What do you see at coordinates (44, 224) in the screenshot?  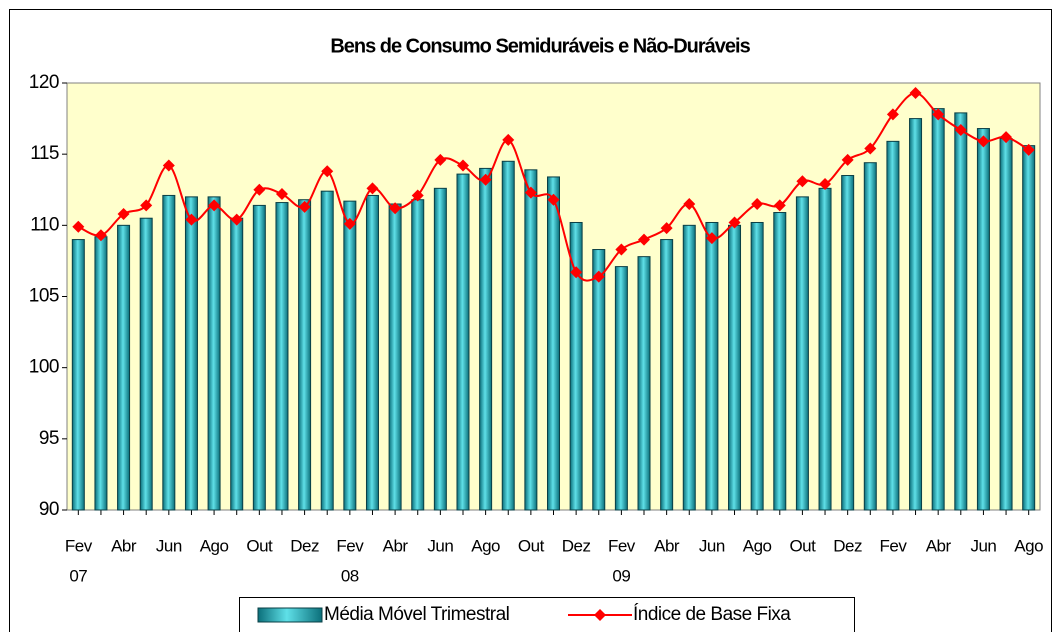 I see `y-tick-label: 110` at bounding box center [44, 224].